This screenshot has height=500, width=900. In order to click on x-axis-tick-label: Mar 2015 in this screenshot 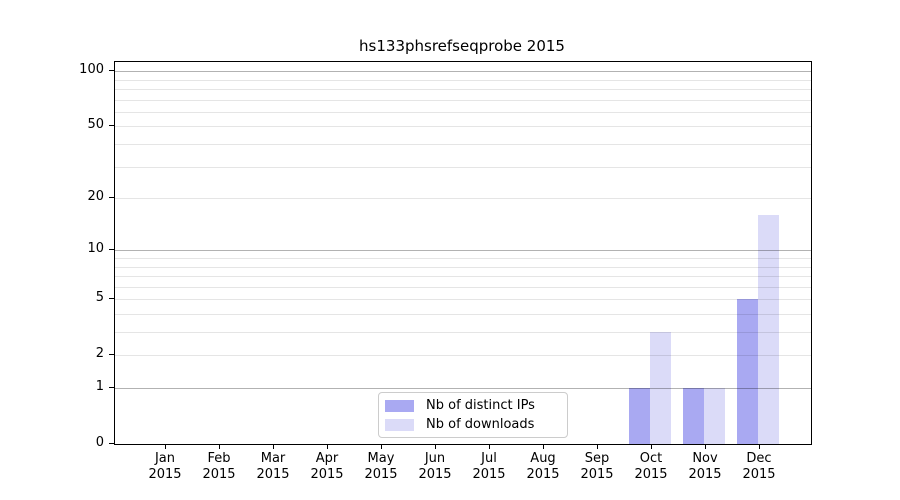, I will do `click(273, 467)`.